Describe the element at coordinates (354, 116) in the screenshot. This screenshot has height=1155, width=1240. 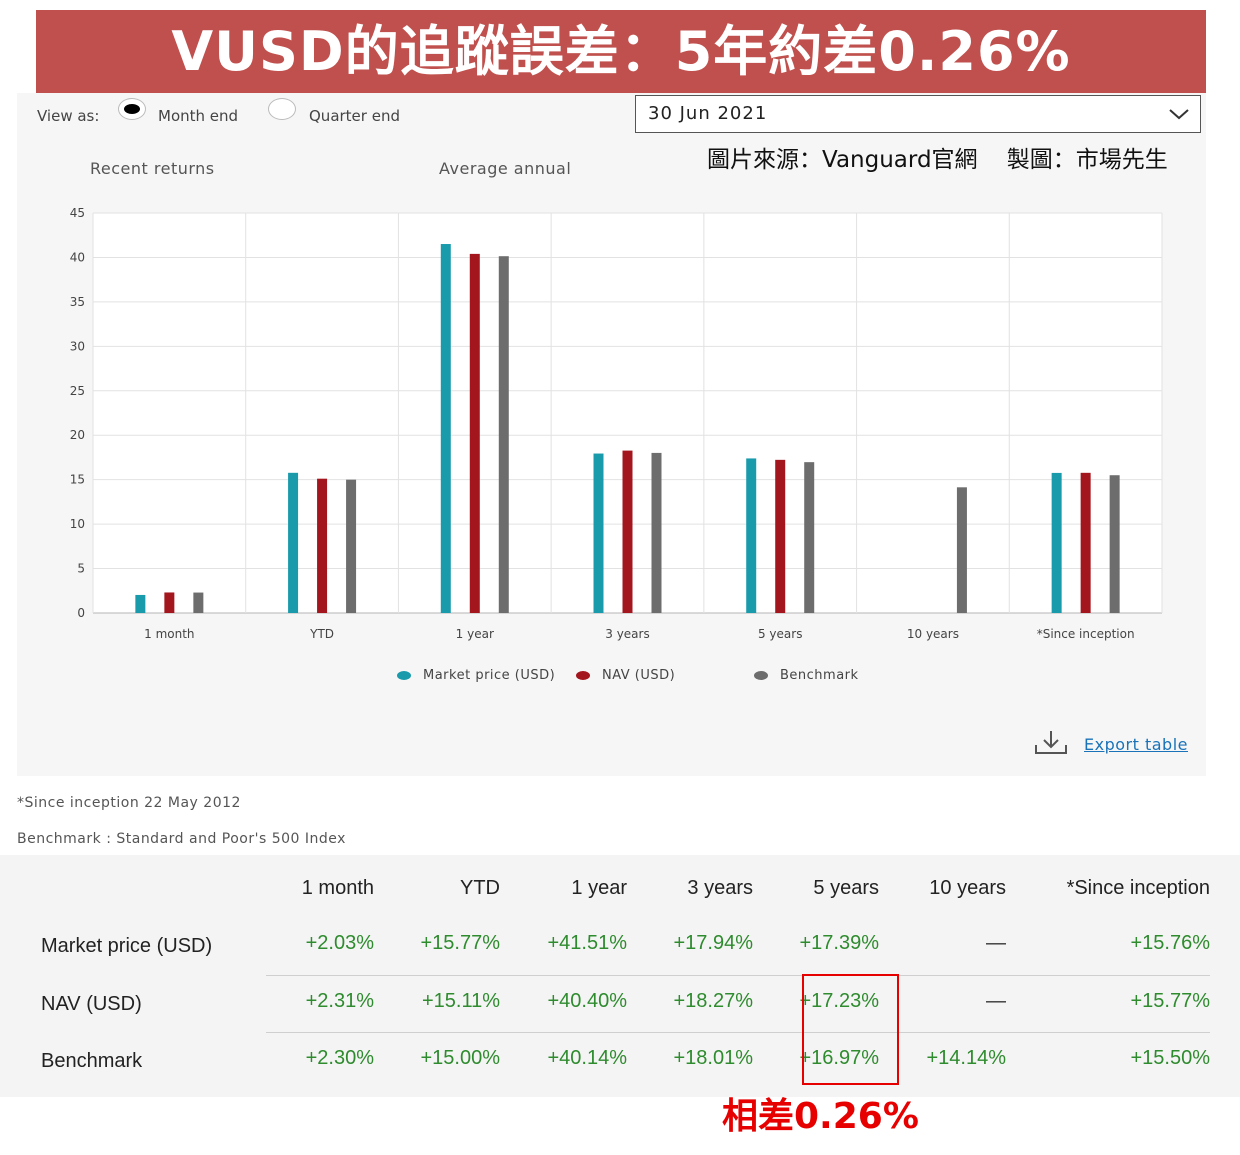
I see `quarter-end-label: Quarter end` at that location.